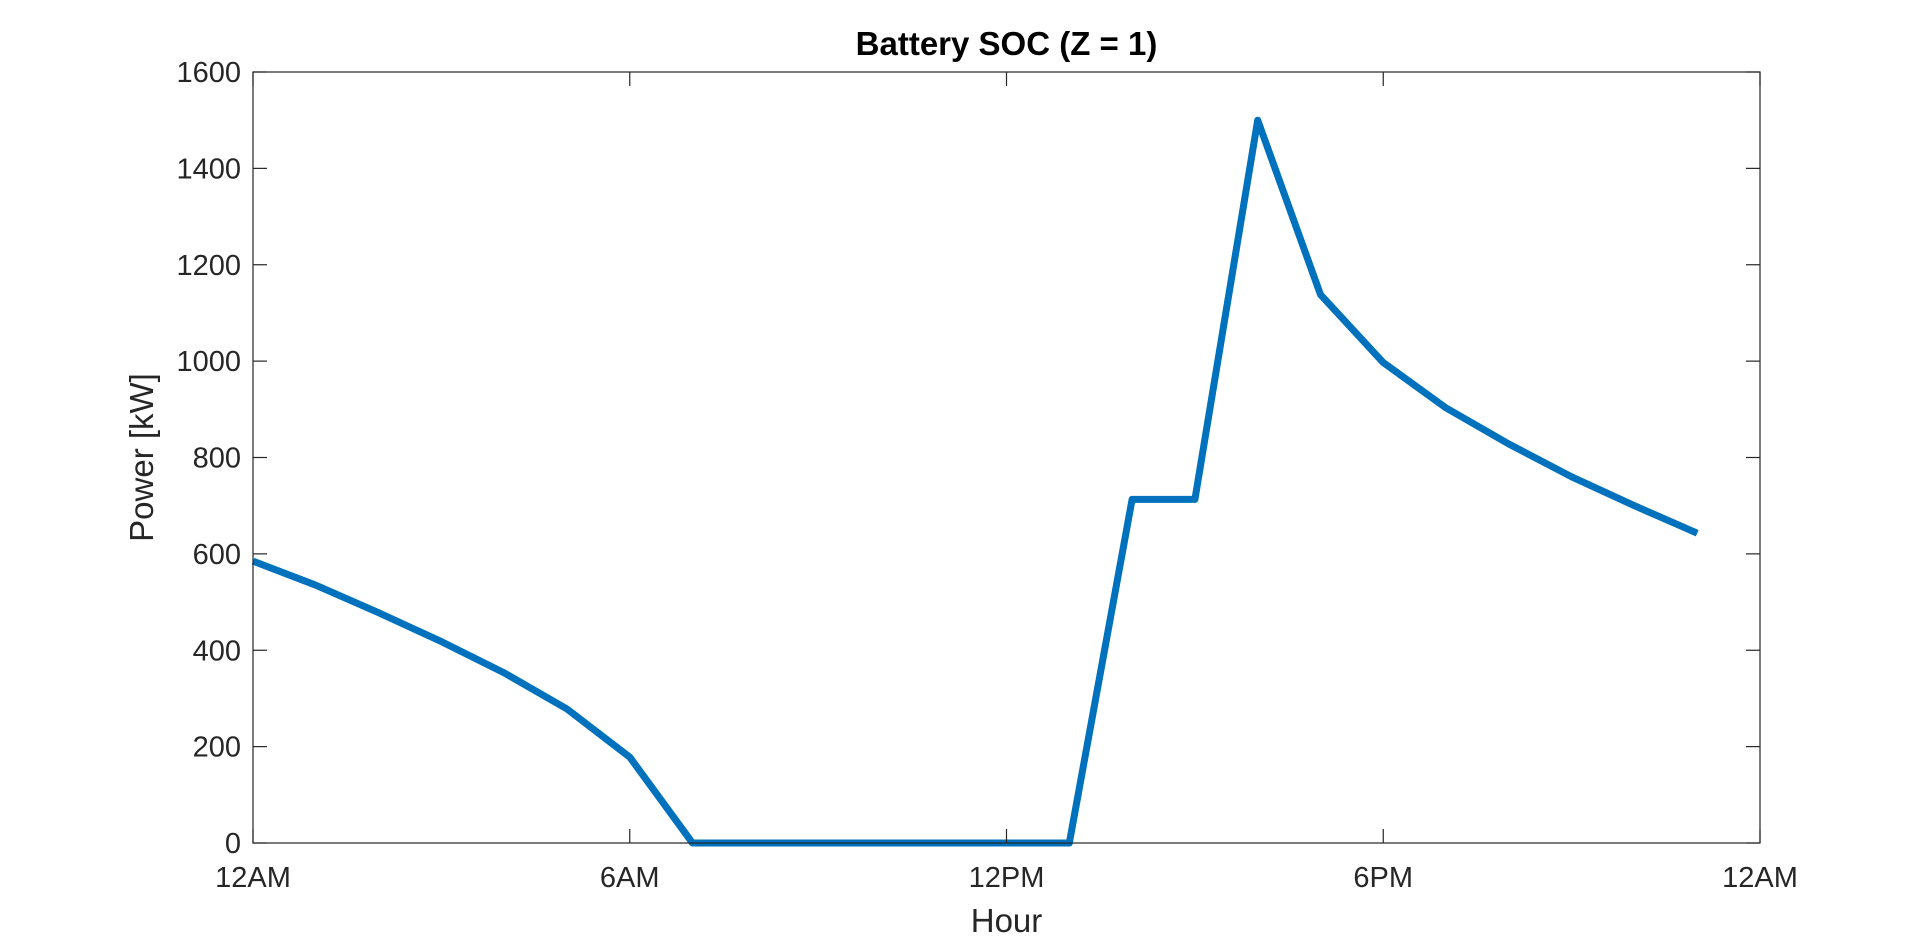 The height and width of the screenshot is (936, 1920). I want to click on y-tick-label: 800, so click(217, 459).